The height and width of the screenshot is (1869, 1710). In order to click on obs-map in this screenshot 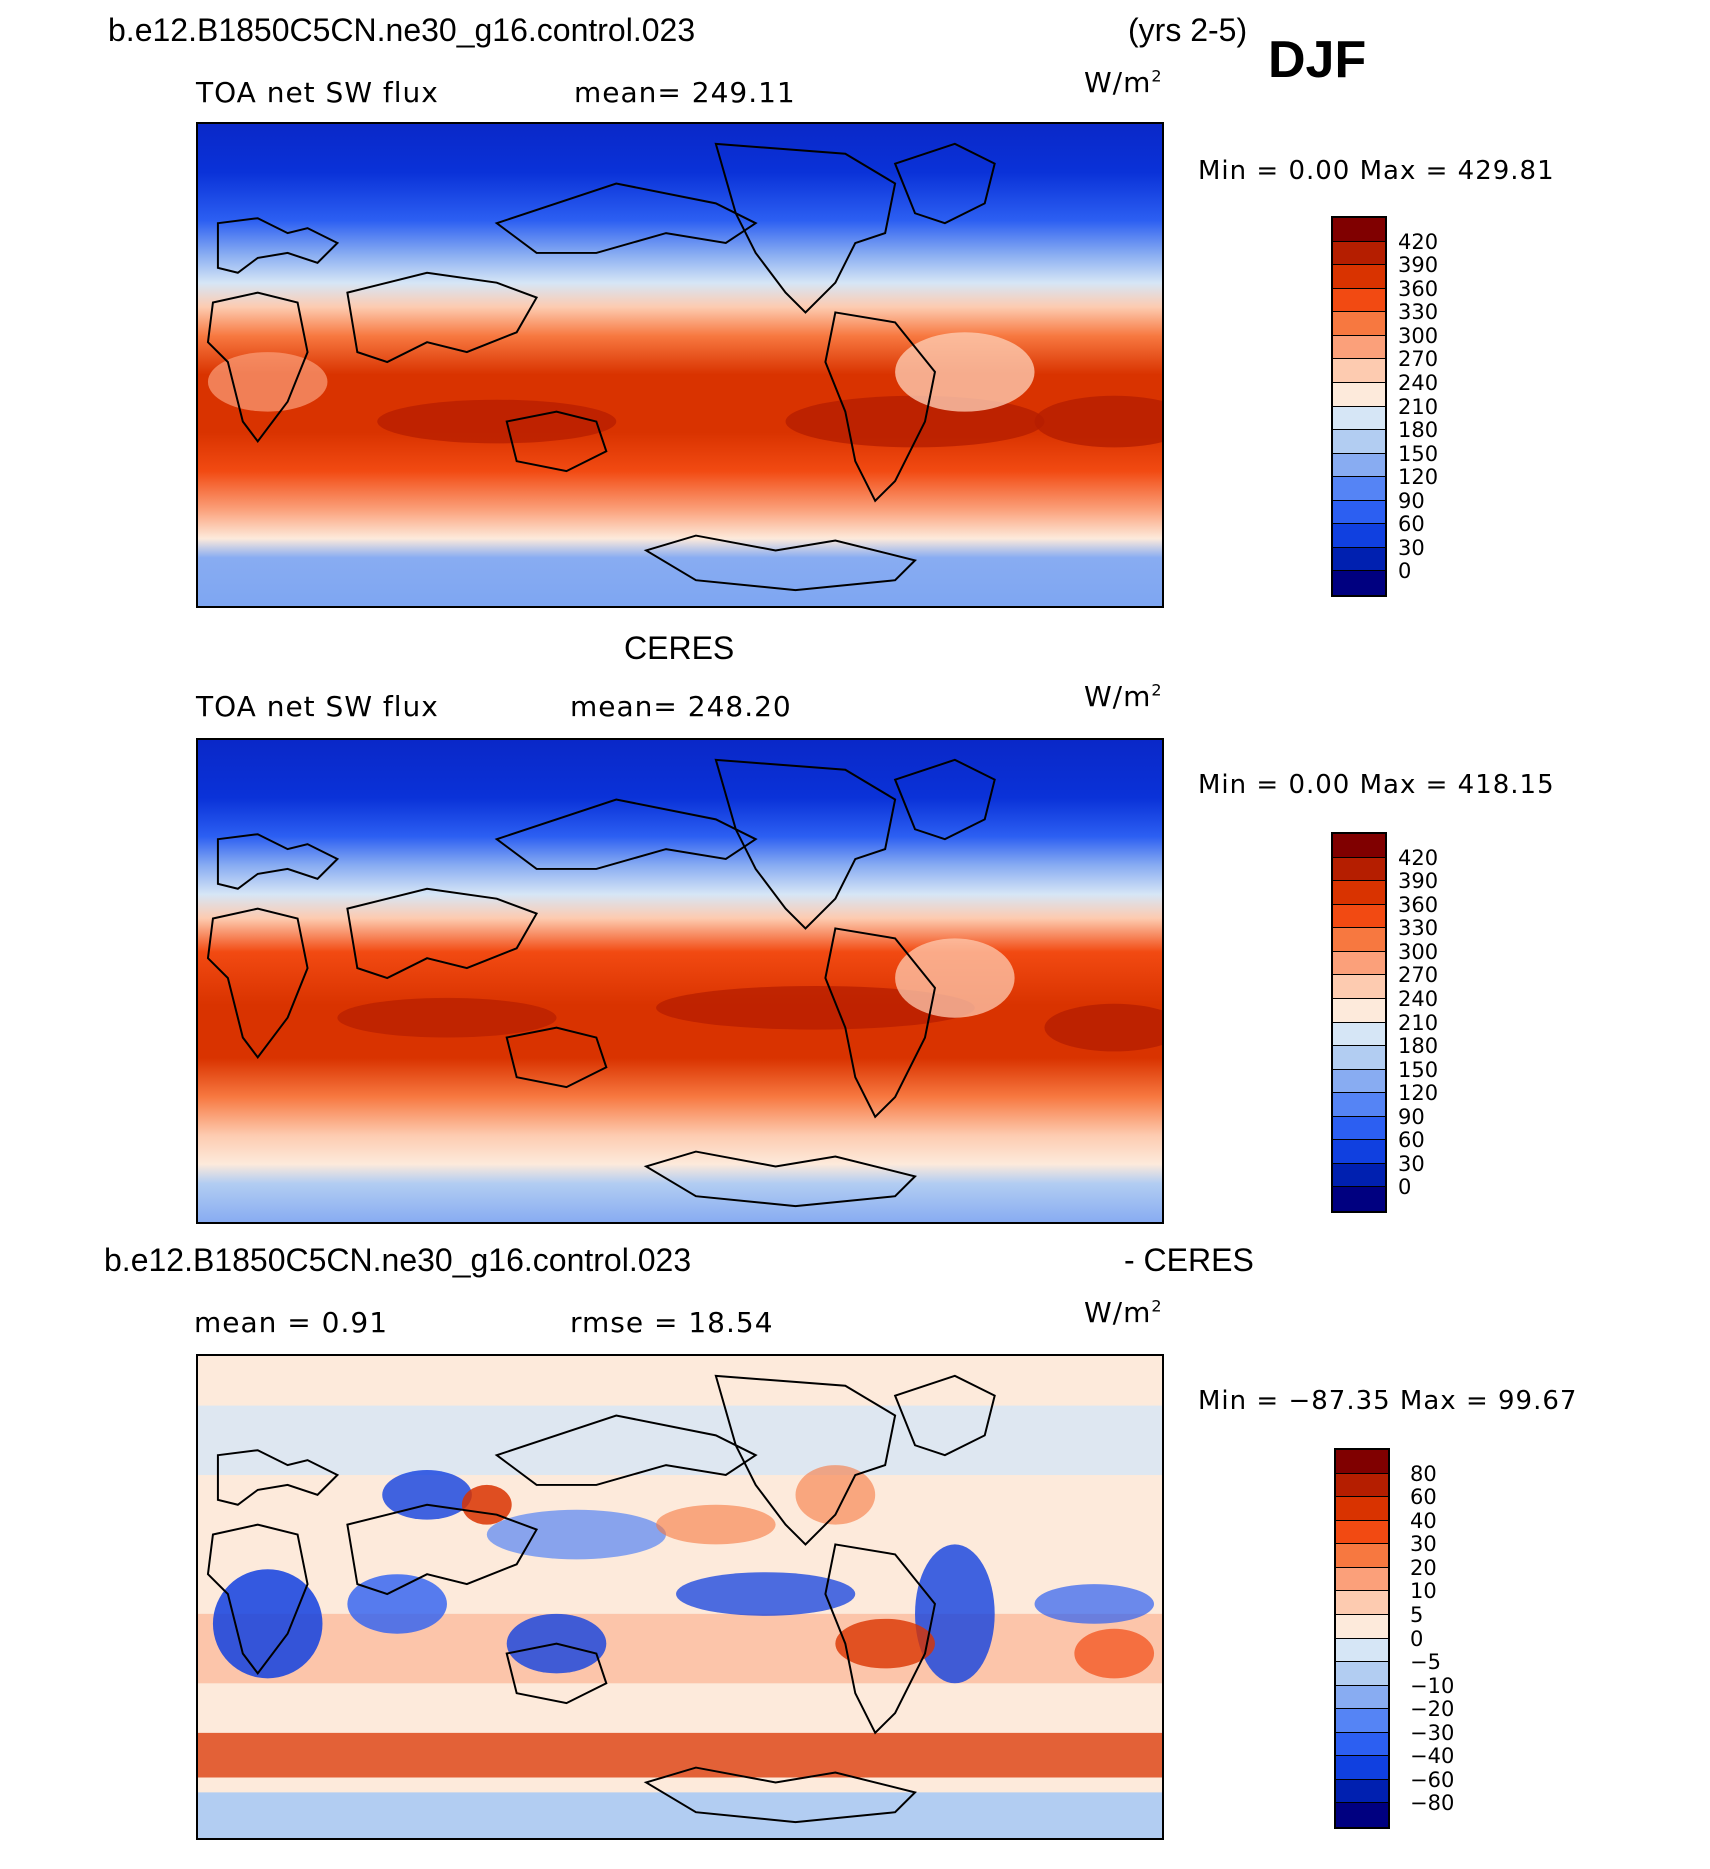, I will do `click(680, 981)`.